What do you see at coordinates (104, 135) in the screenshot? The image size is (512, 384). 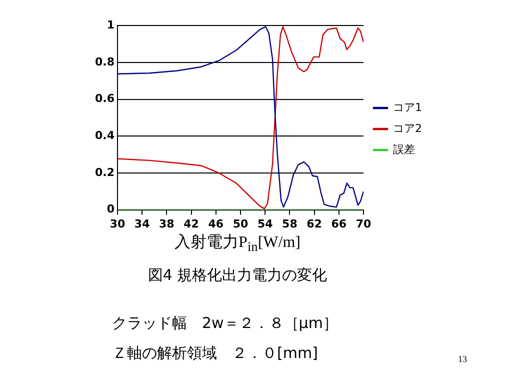 I see `y-tick-label: 0.4` at bounding box center [104, 135].